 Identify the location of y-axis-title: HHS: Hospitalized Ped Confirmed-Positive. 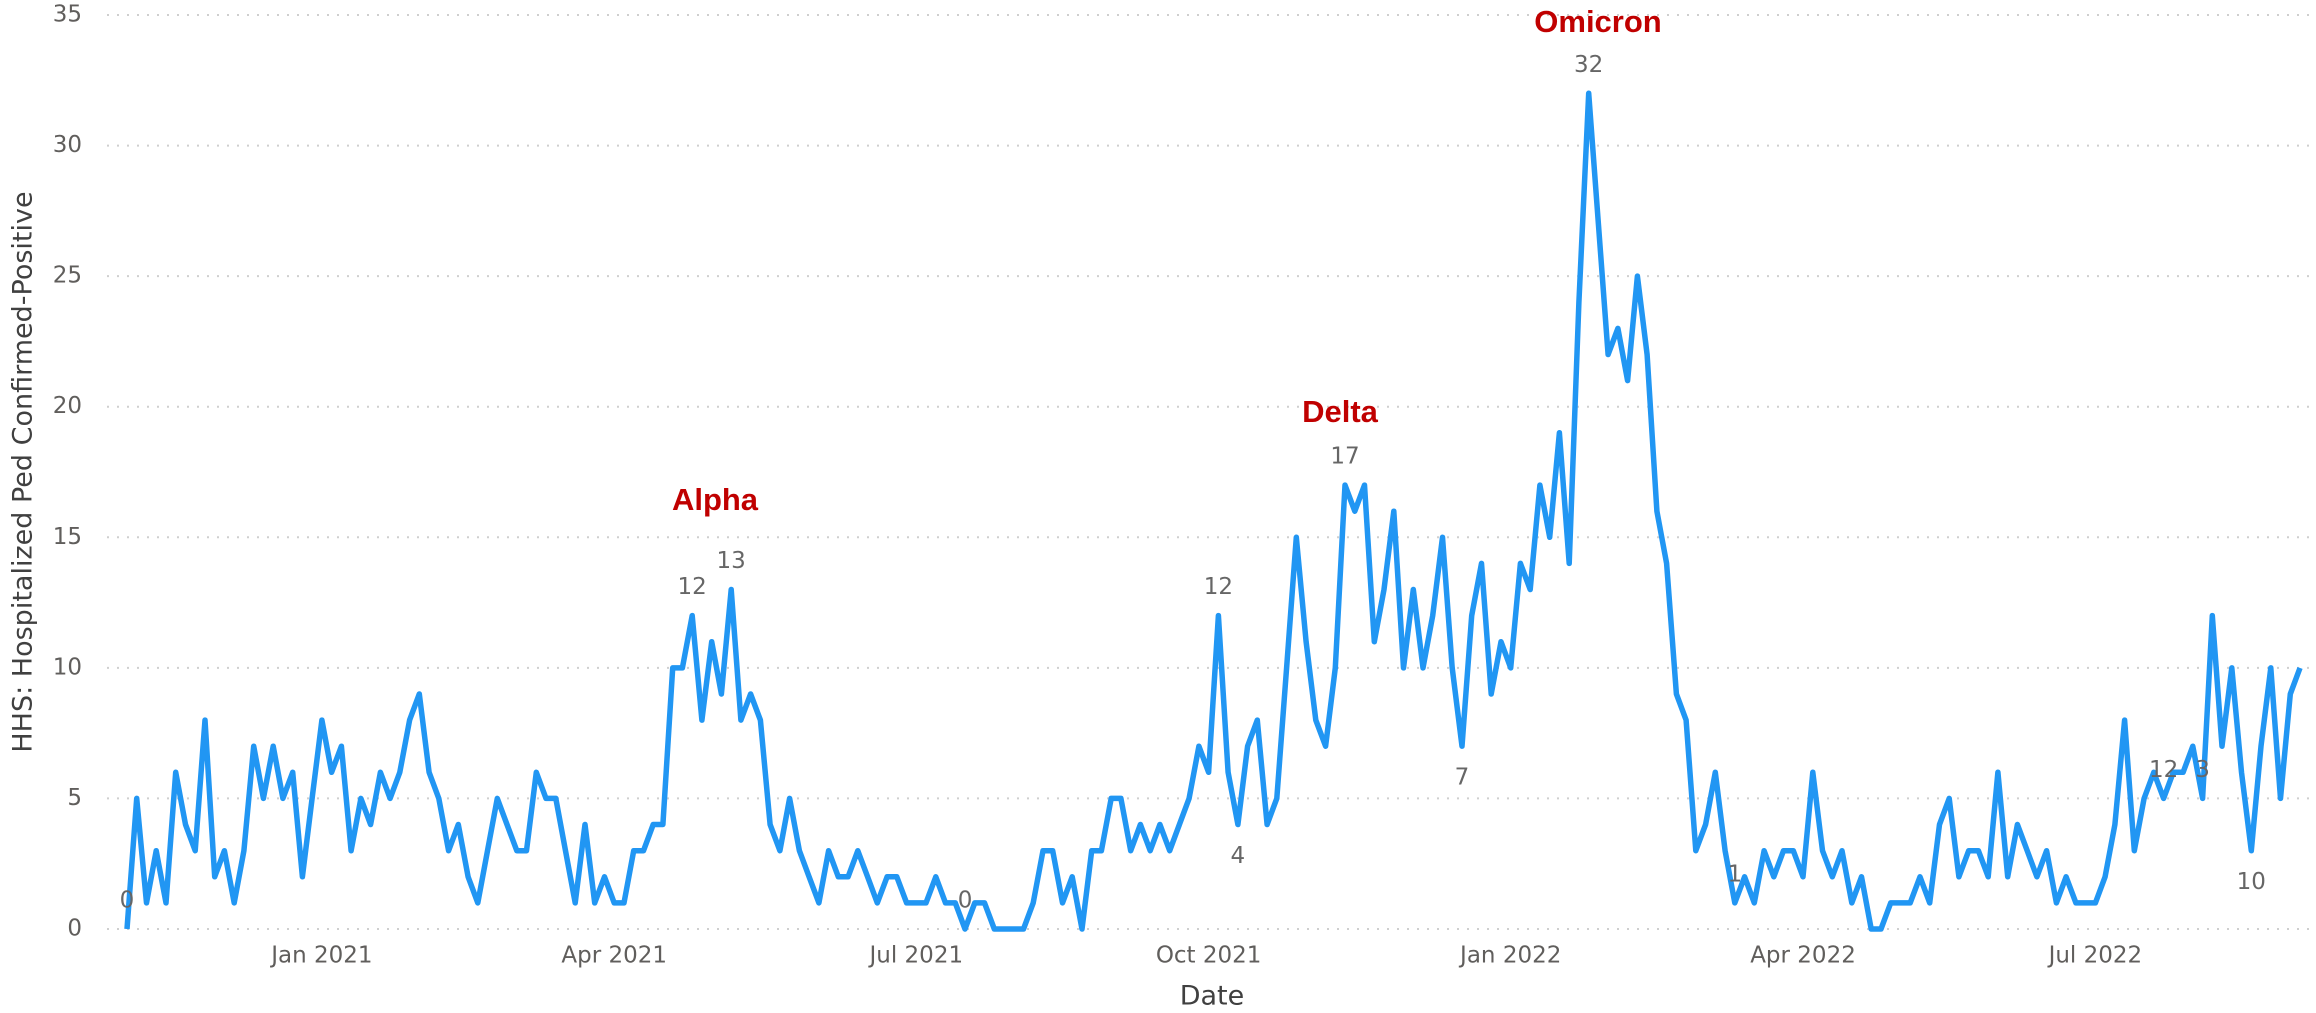
(23, 471).